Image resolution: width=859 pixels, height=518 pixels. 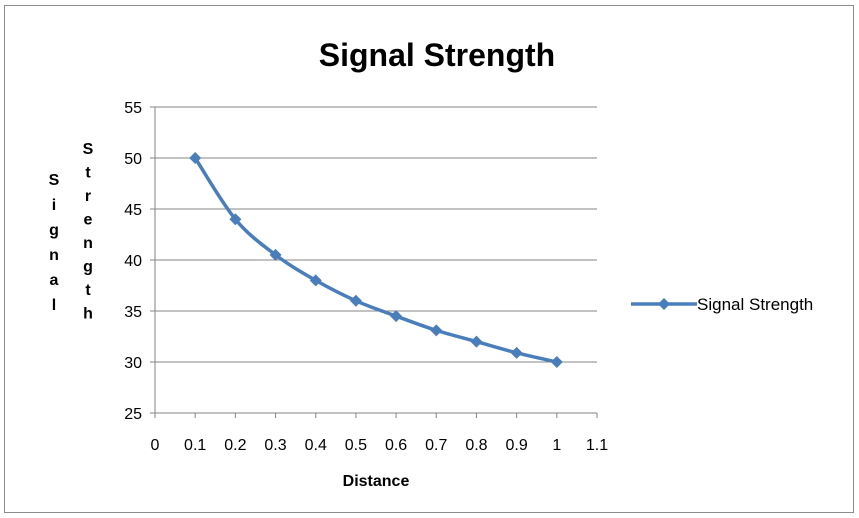 I want to click on y-tick-label: 35, so click(x=133, y=312).